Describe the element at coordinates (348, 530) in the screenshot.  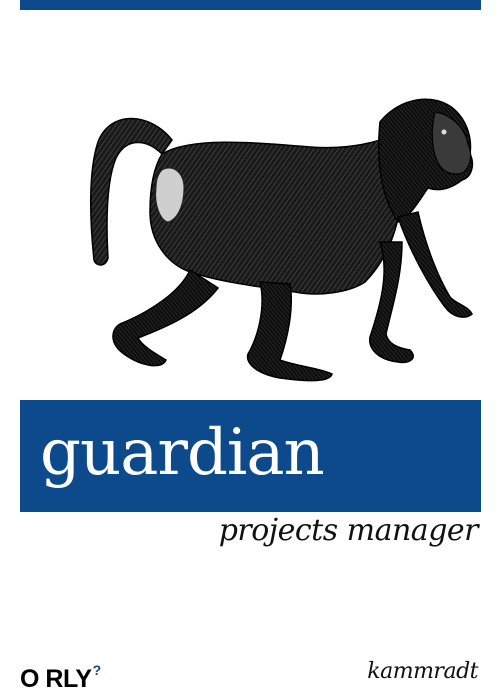
I see `book-subtitle: projects manager` at that location.